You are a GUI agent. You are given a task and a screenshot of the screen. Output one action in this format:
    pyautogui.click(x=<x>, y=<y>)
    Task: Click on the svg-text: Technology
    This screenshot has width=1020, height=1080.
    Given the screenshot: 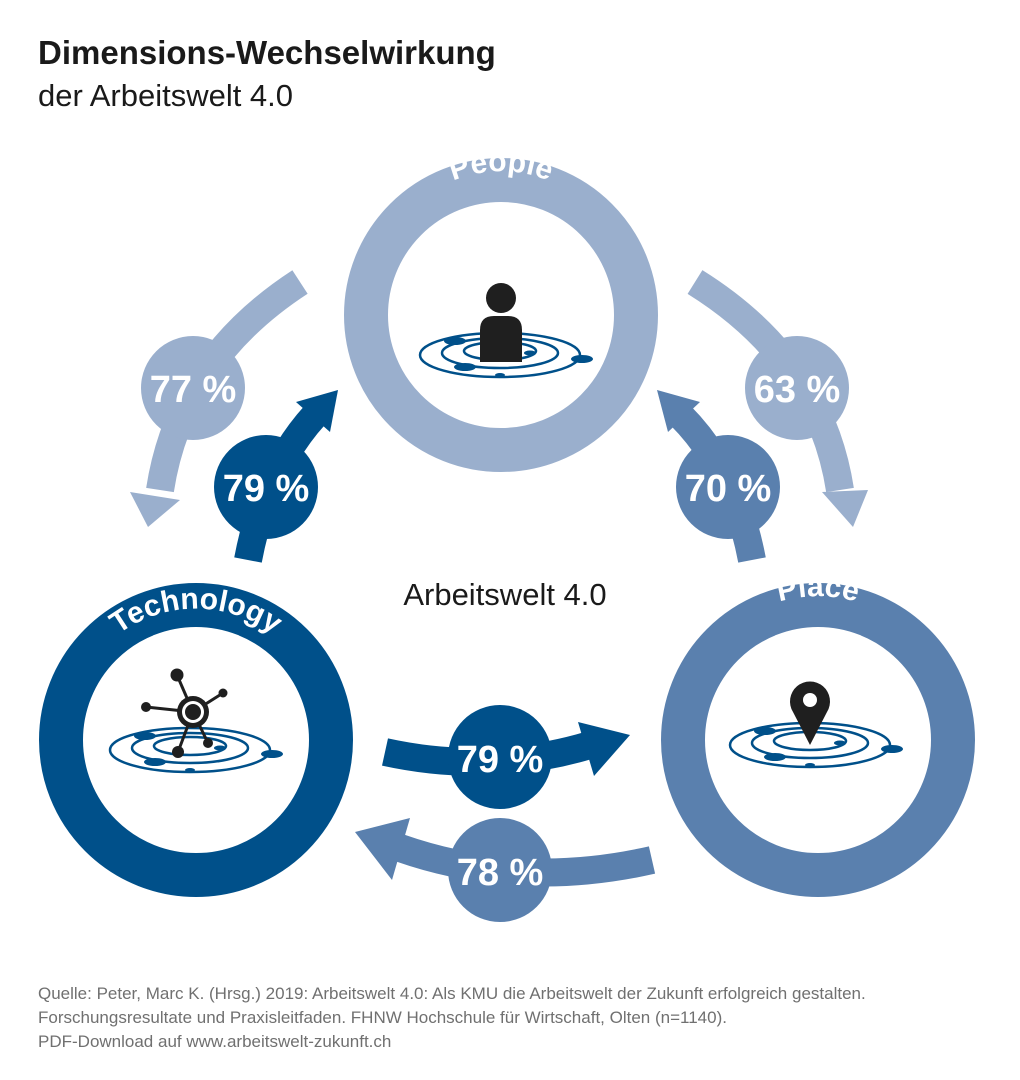 What is the action you would take?
    pyautogui.click(x=196, y=611)
    